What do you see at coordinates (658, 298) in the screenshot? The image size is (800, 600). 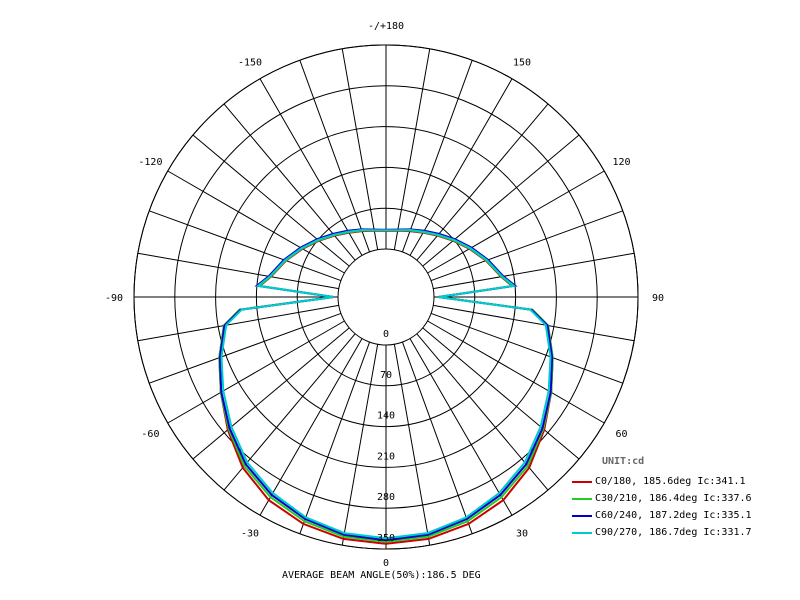 I see `angle-label: 90` at bounding box center [658, 298].